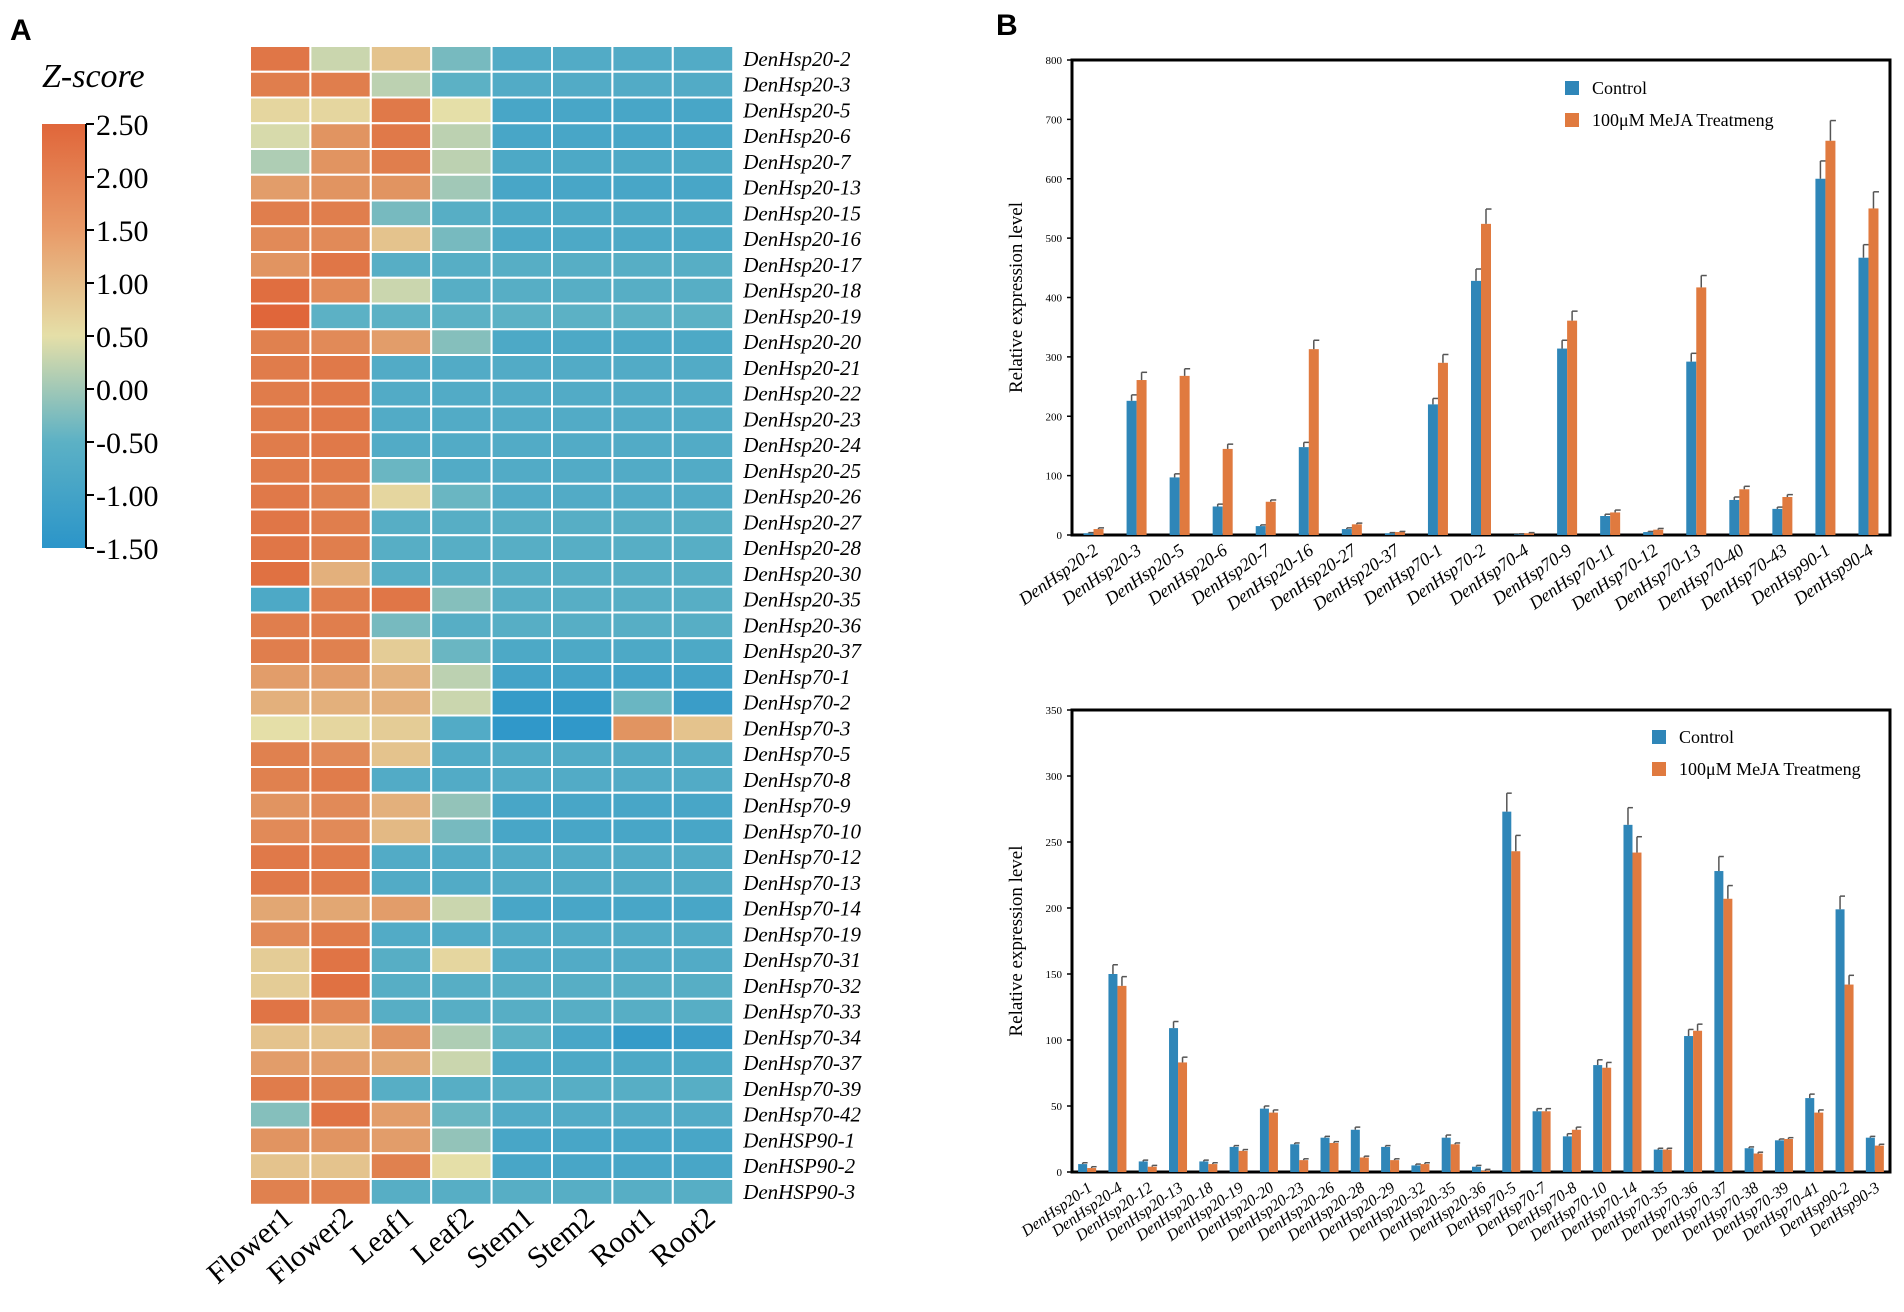 The image size is (1904, 1312). I want to click on colorbar-tick-label: -1.50, so click(127, 549).